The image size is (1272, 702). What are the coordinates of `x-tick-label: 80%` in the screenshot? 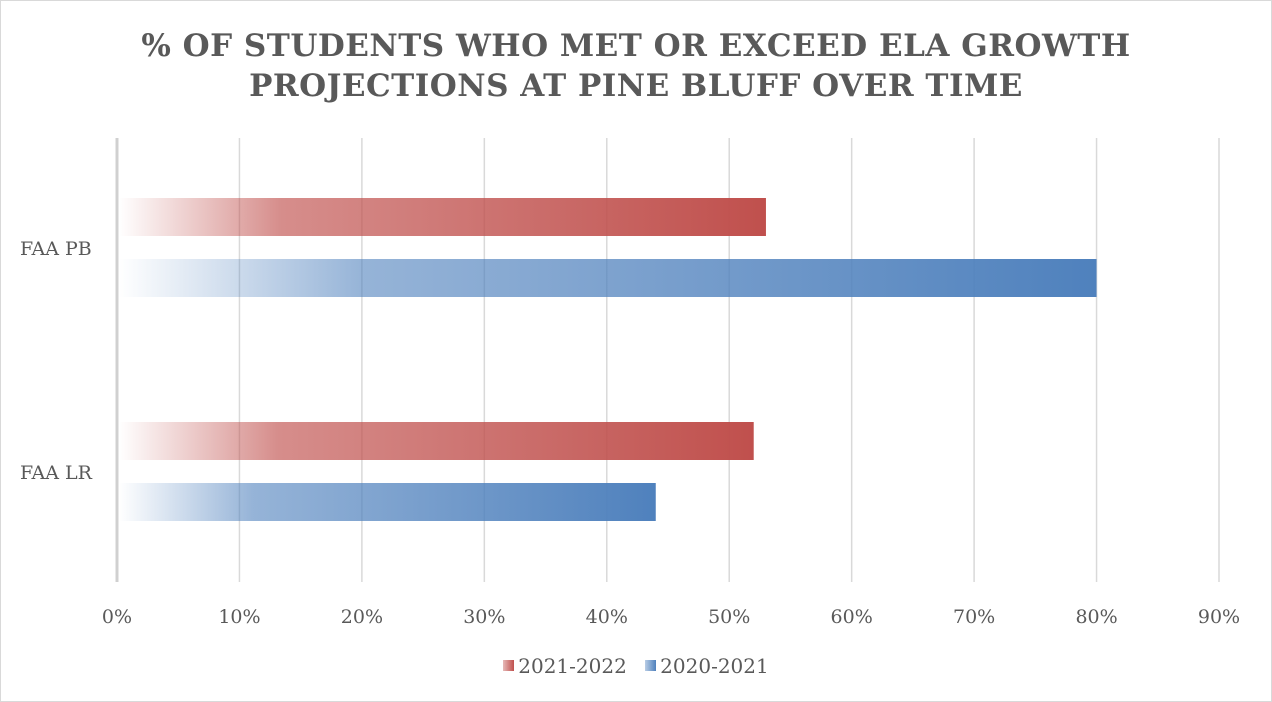 It's located at (1096, 617).